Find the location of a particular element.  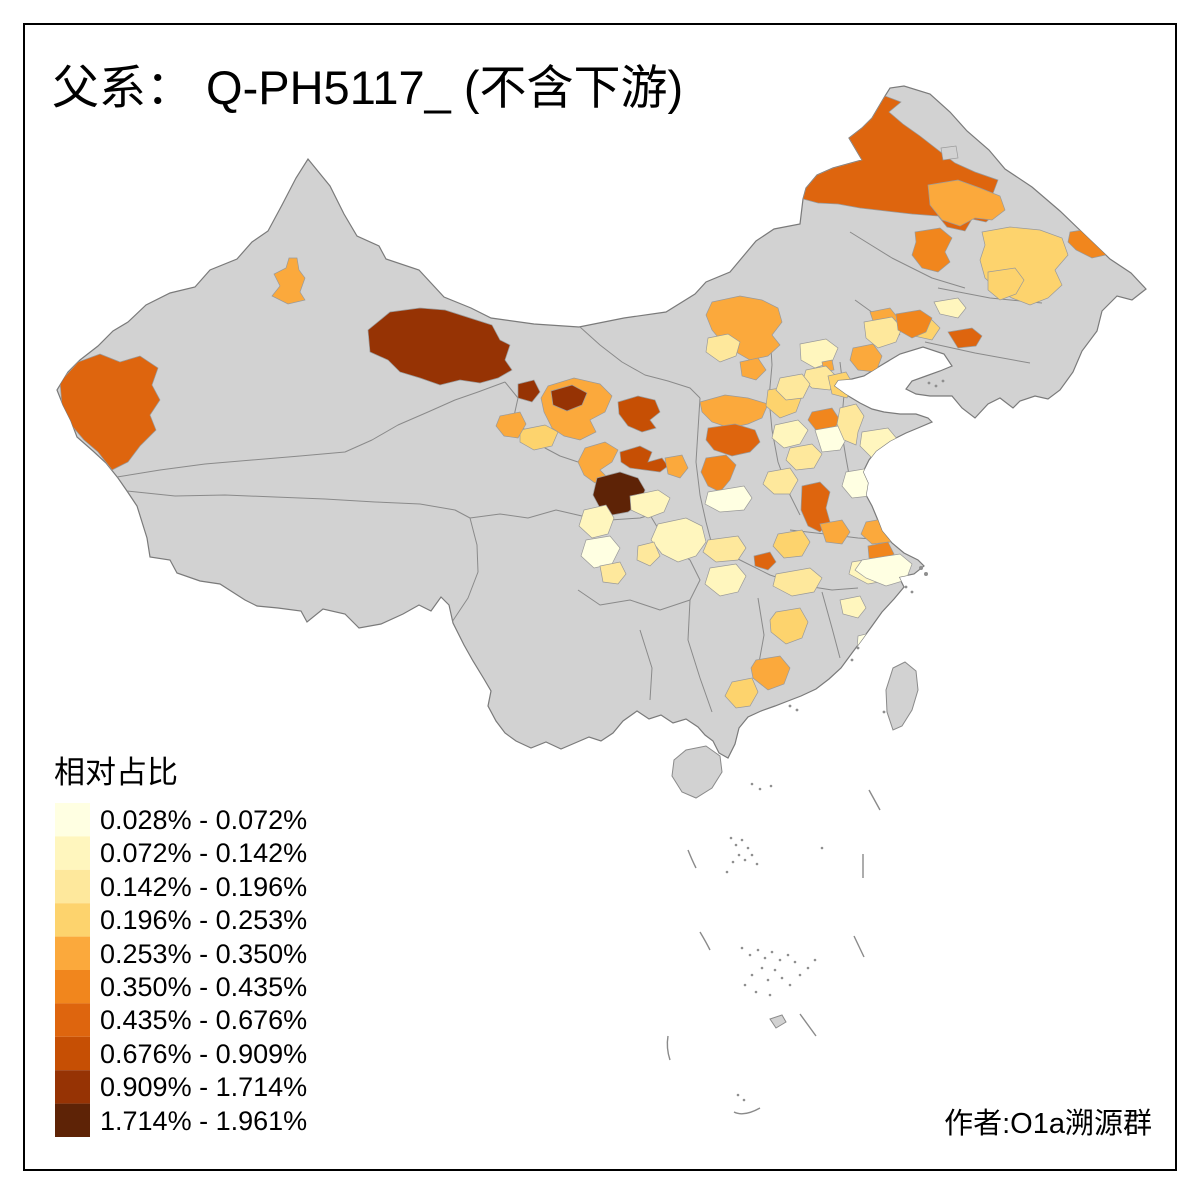

legend-title: 相对占比 is located at coordinates (116, 772).